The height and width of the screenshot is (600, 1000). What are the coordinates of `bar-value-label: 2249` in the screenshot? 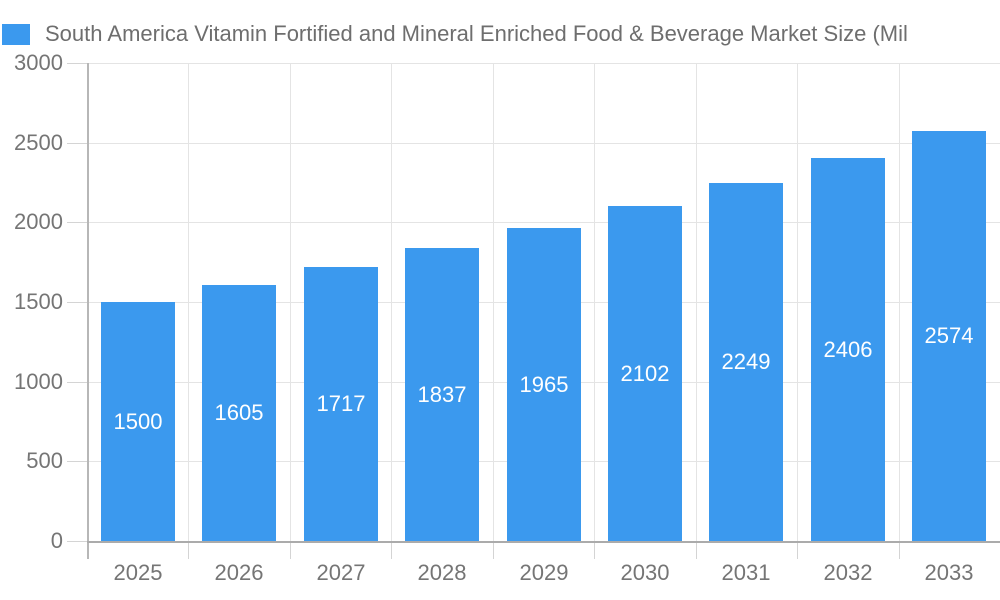 It's located at (746, 361).